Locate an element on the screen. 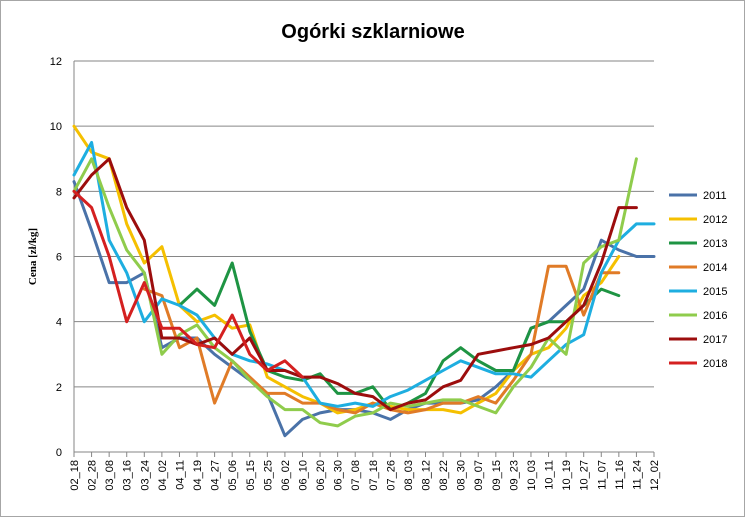 This screenshot has width=745, height=517. legend-label-2018: 2018 is located at coordinates (715, 364).